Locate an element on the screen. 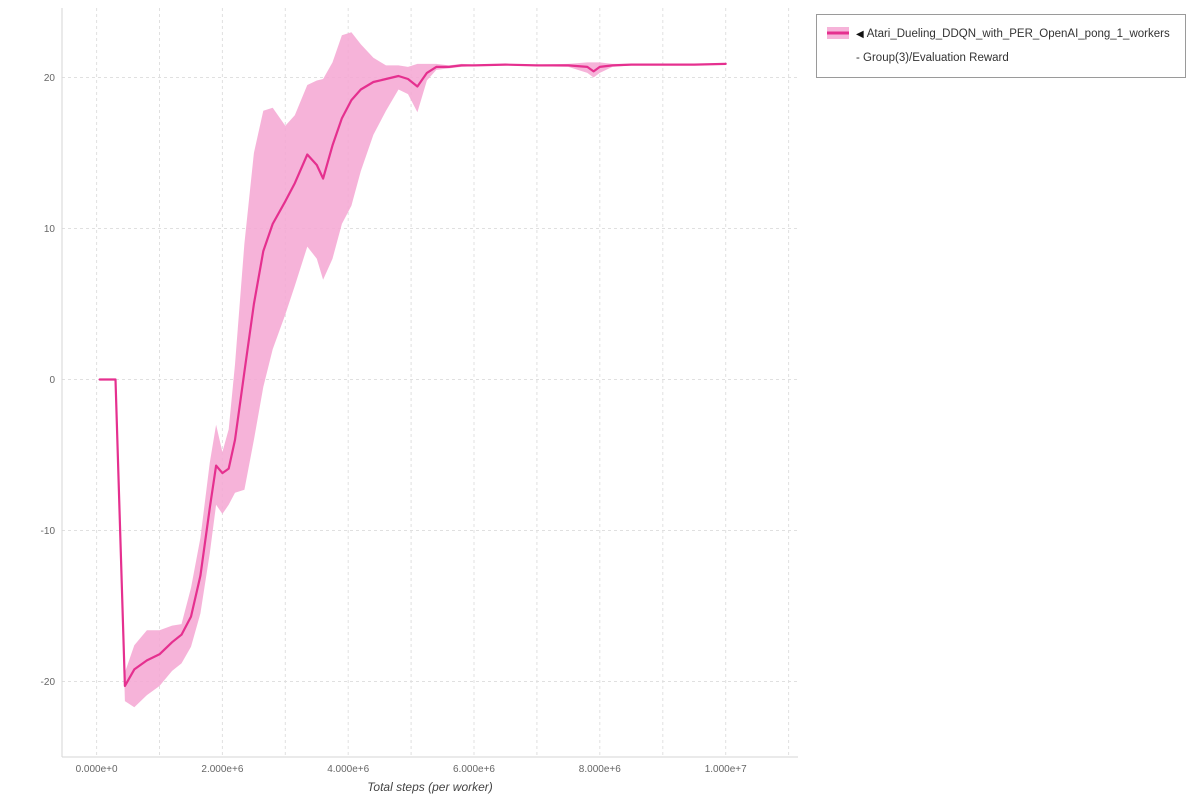  x-tick-label: 2.000e+6 is located at coordinates (222, 769).